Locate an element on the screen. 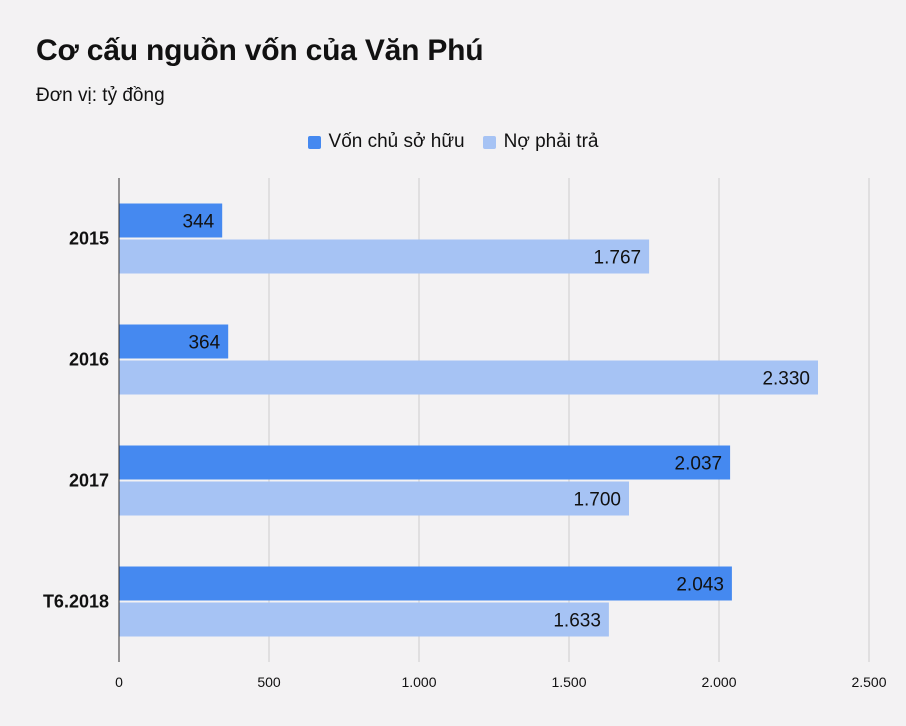 This screenshot has height=726, width=906. bar-value-label: 2.037 is located at coordinates (699, 464).